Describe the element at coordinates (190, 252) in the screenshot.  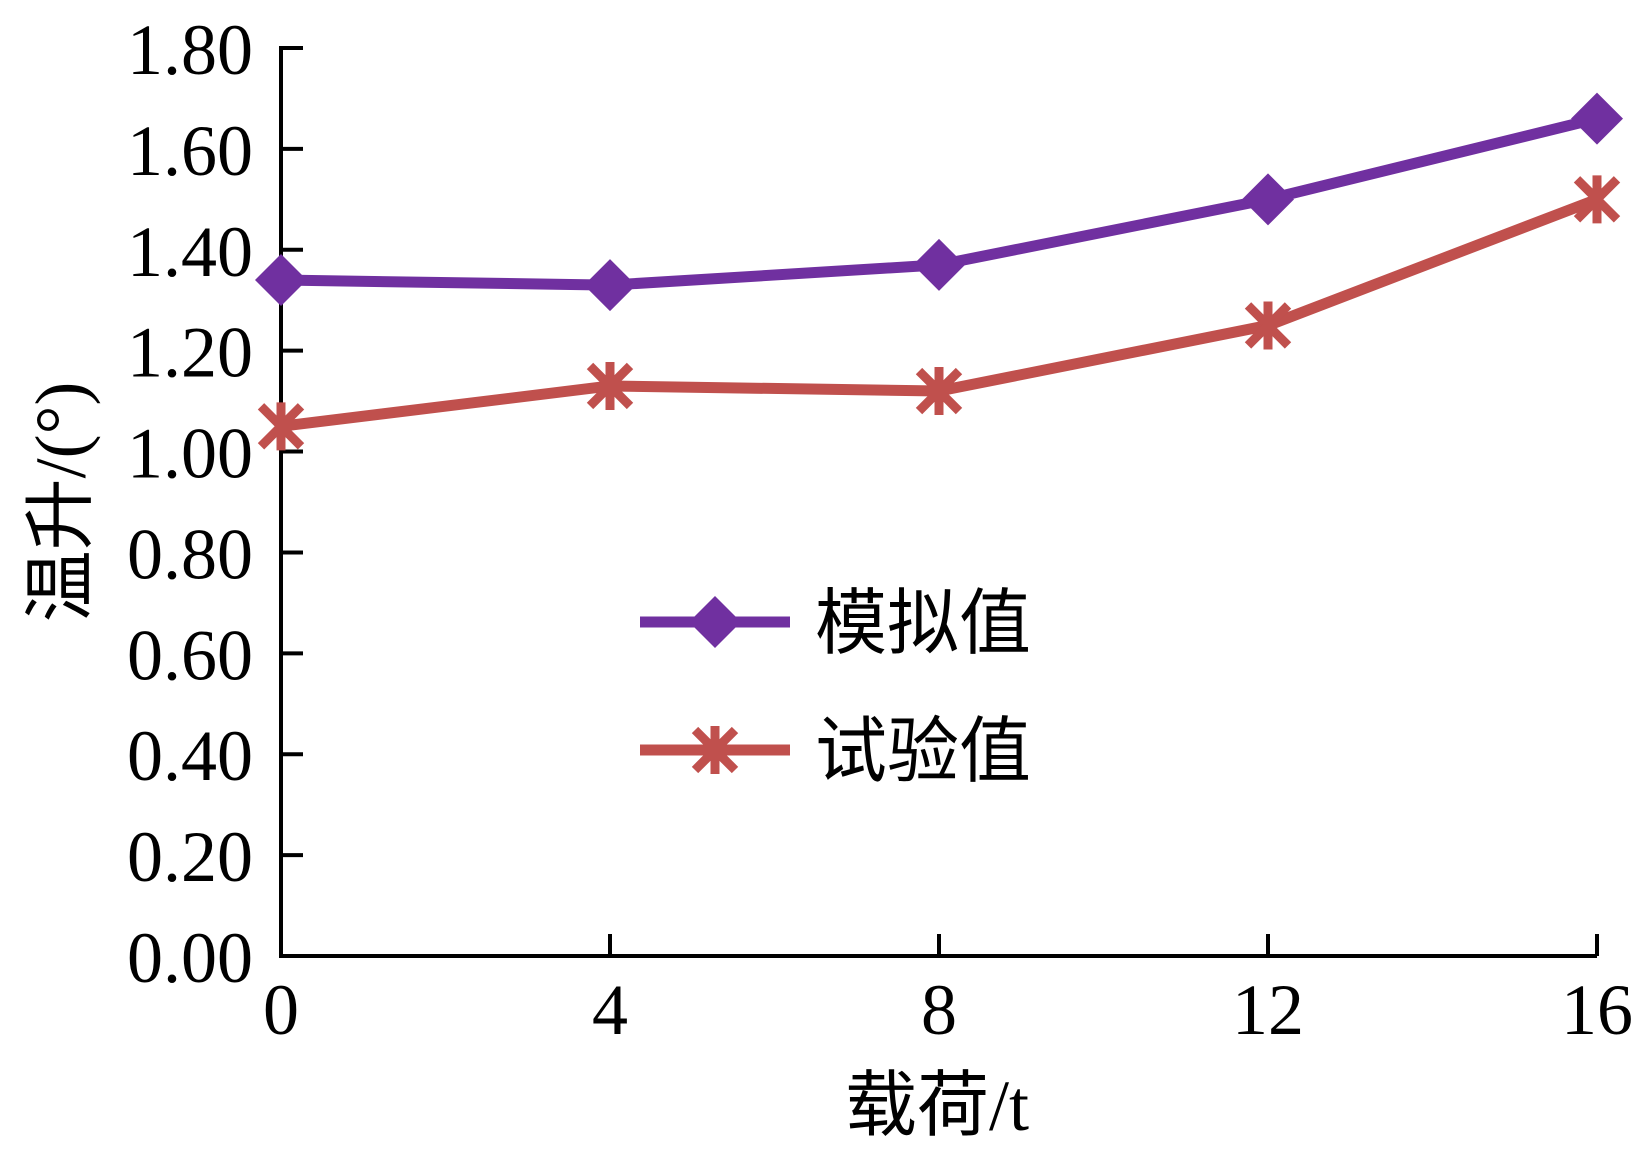
I see `y-tick-label: 1.40` at that location.